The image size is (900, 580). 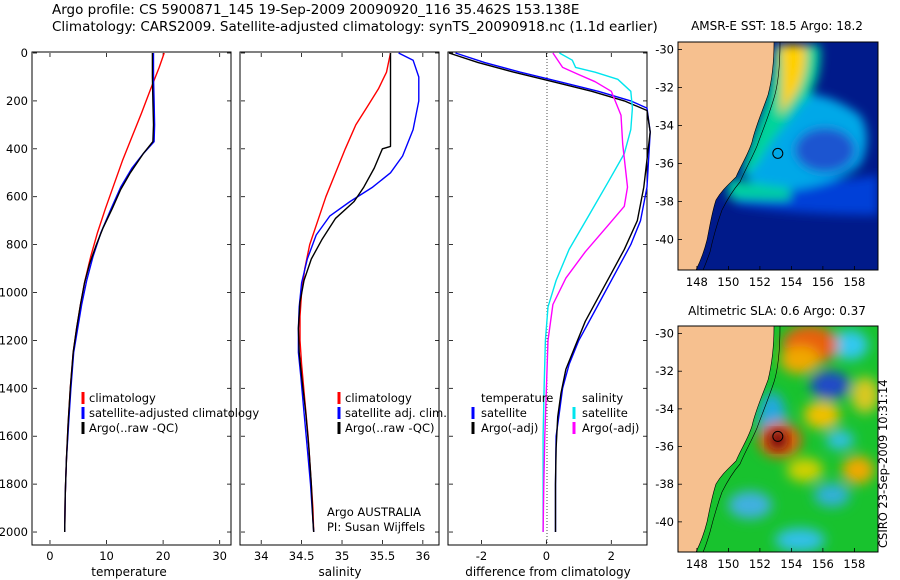 What do you see at coordinates (858, 470) in the screenshot?
I see `sla-high-se` at bounding box center [858, 470].